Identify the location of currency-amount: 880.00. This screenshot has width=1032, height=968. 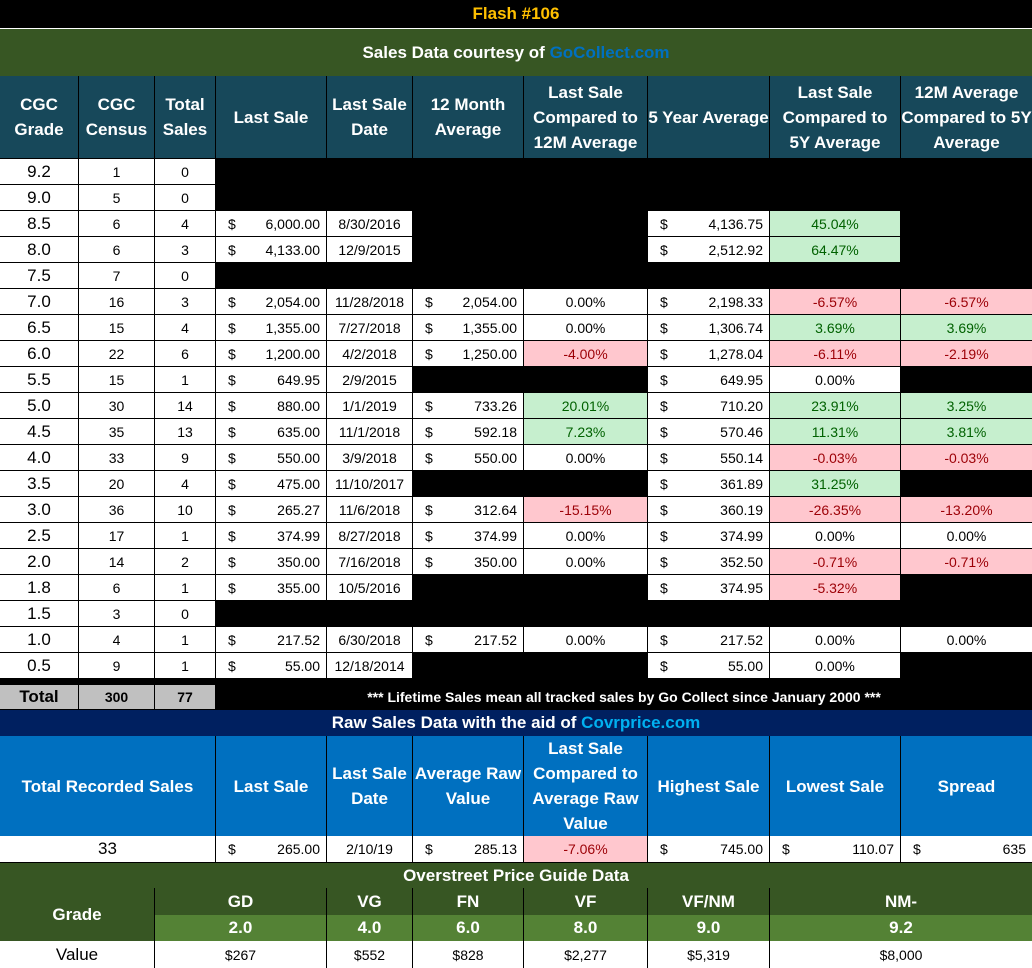
(298, 405).